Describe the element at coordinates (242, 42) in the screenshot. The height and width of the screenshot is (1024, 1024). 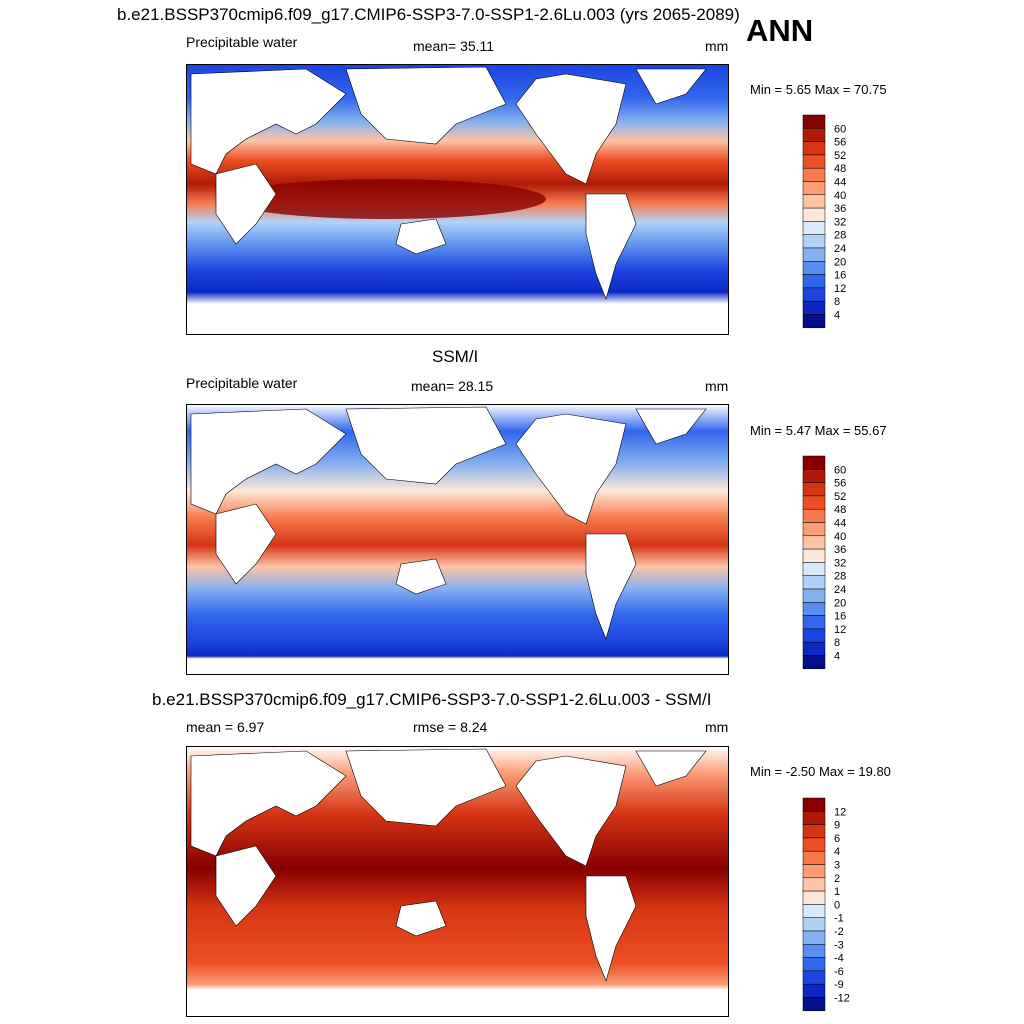
I see `panel1-variable-label: Precipitable water` at that location.